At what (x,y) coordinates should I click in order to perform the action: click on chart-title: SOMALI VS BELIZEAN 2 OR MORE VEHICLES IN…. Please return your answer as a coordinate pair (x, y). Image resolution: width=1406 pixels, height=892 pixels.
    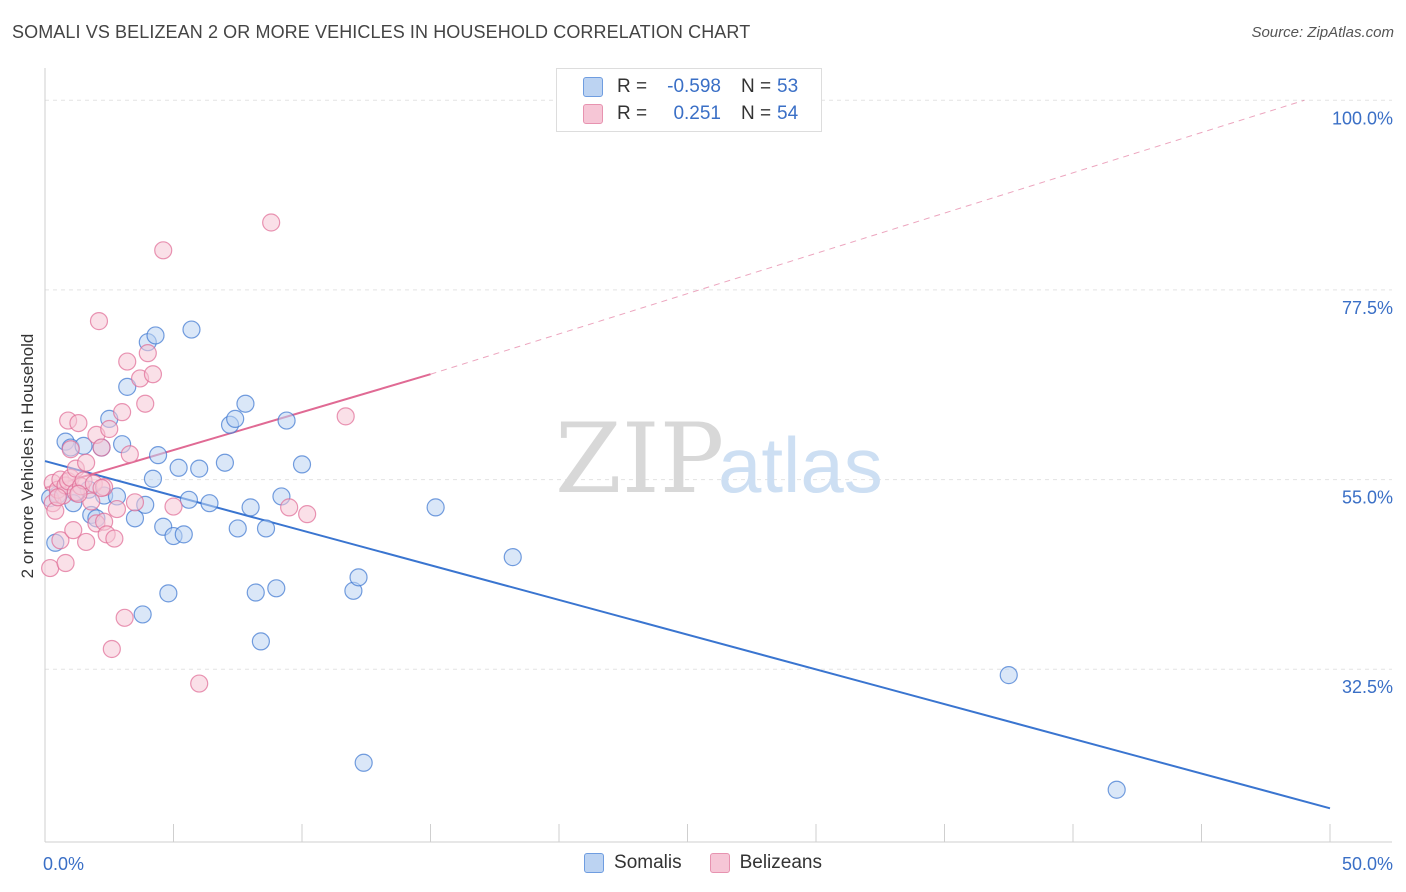
    Looking at the image, I should click on (381, 32).